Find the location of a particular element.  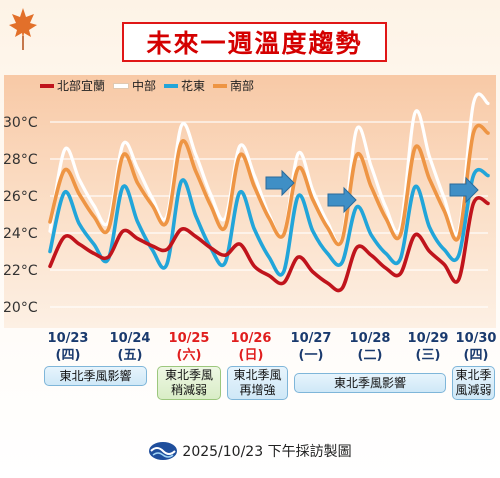

legend-label-north: 北部宜蘭 is located at coordinates (81, 86).